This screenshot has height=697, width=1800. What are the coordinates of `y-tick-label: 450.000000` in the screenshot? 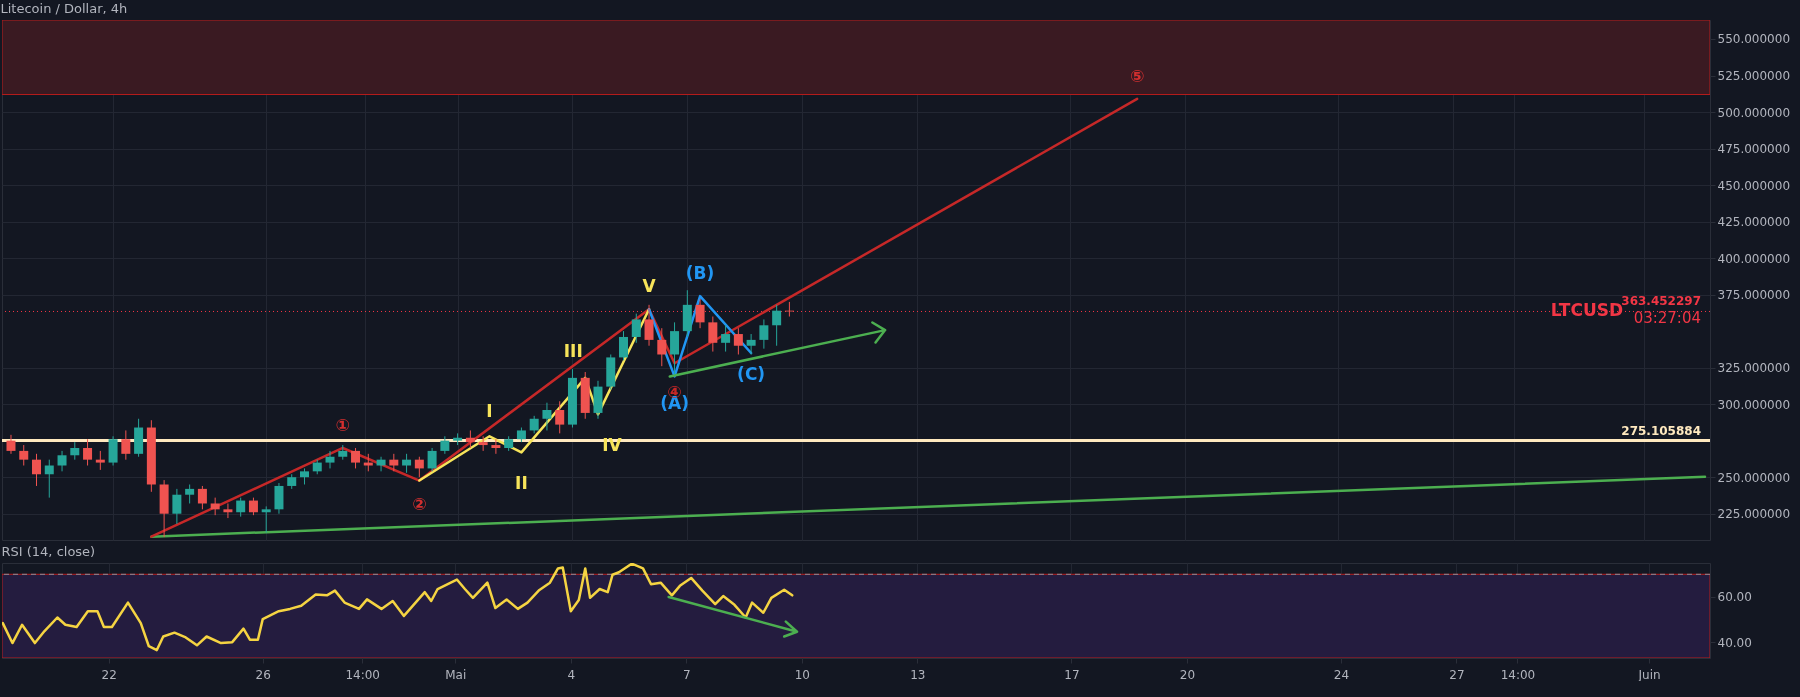 It's located at (1754, 185).